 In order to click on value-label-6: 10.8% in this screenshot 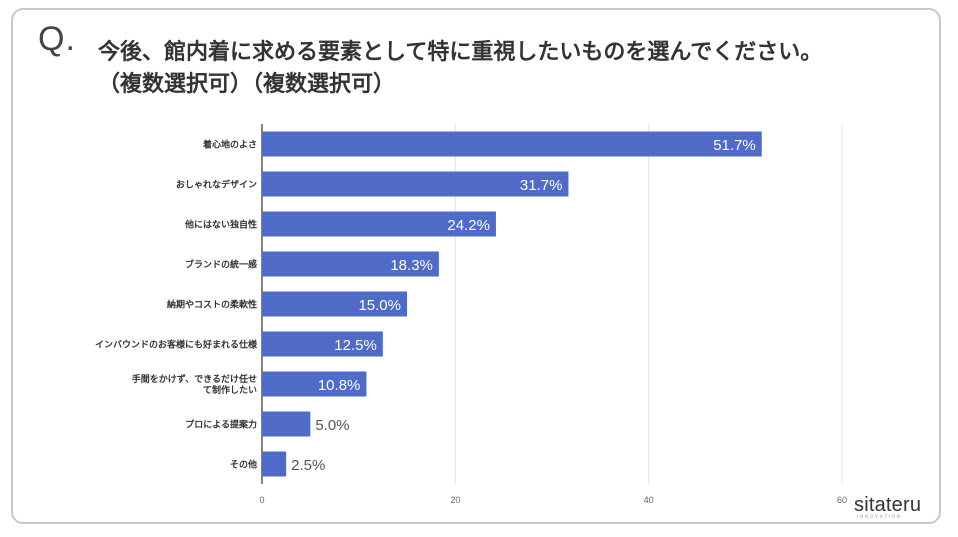, I will do `click(339, 385)`.